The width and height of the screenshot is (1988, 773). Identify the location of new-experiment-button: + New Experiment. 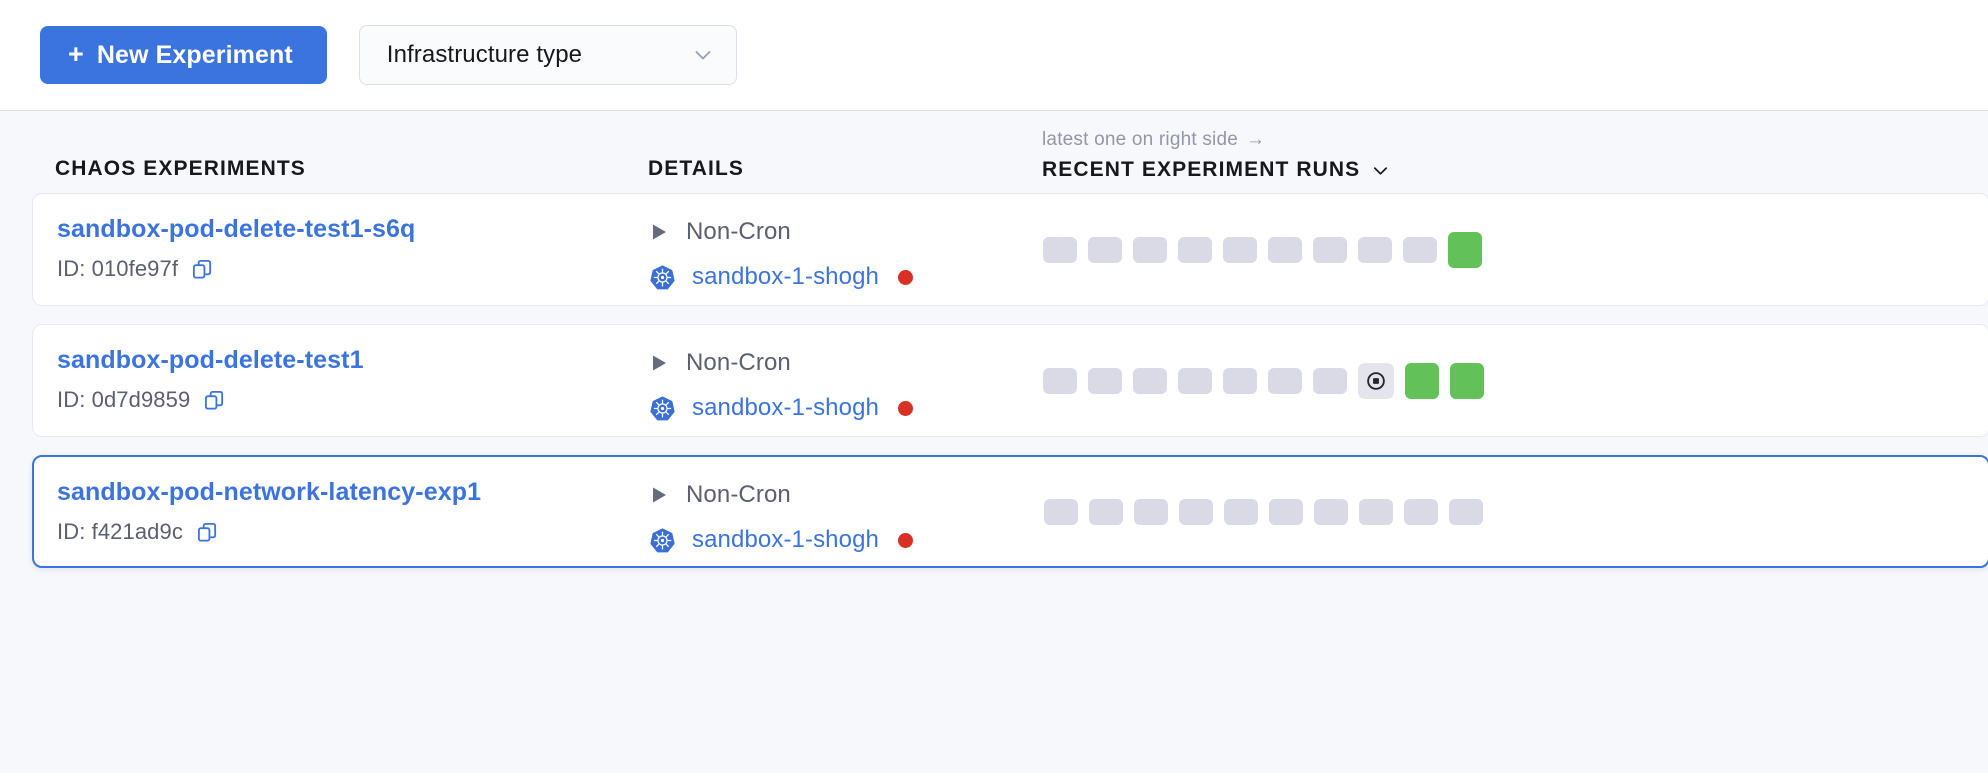
(183, 55).